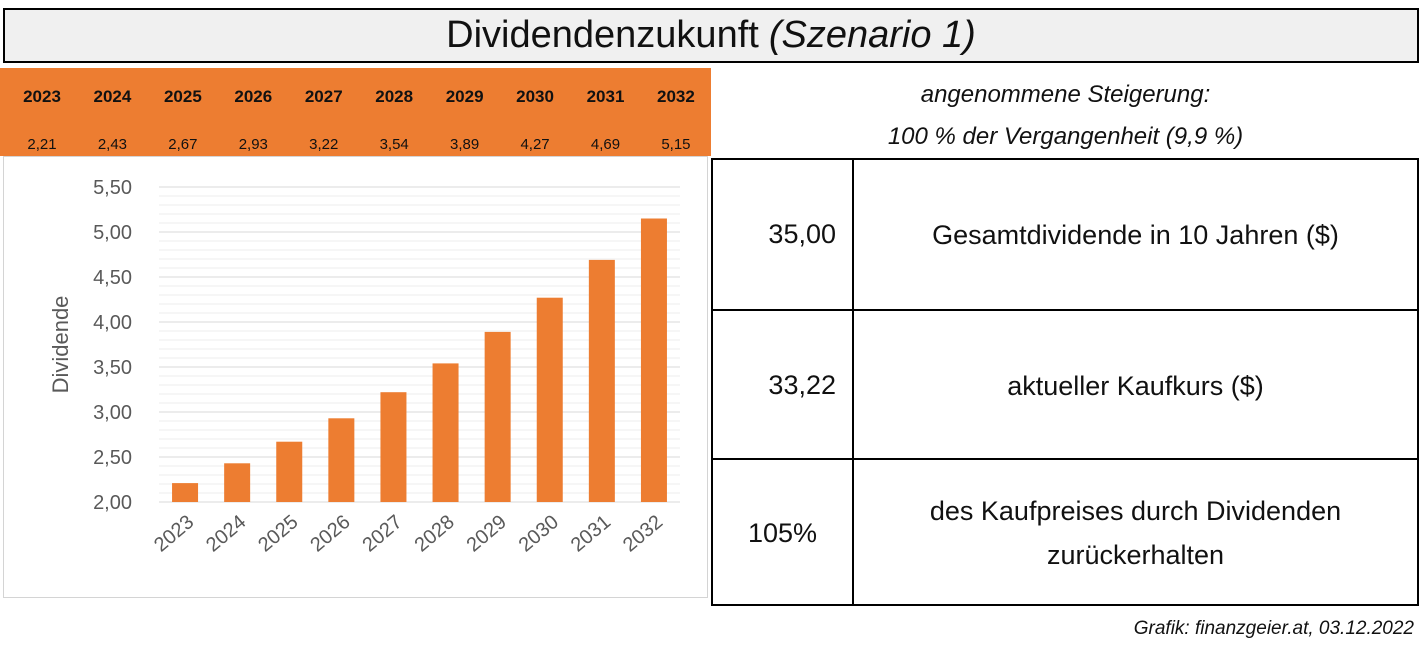 This screenshot has width=1426, height=645. Describe the element at coordinates (330, 533) in the screenshot. I see `x-tick-label: 2026` at that location.